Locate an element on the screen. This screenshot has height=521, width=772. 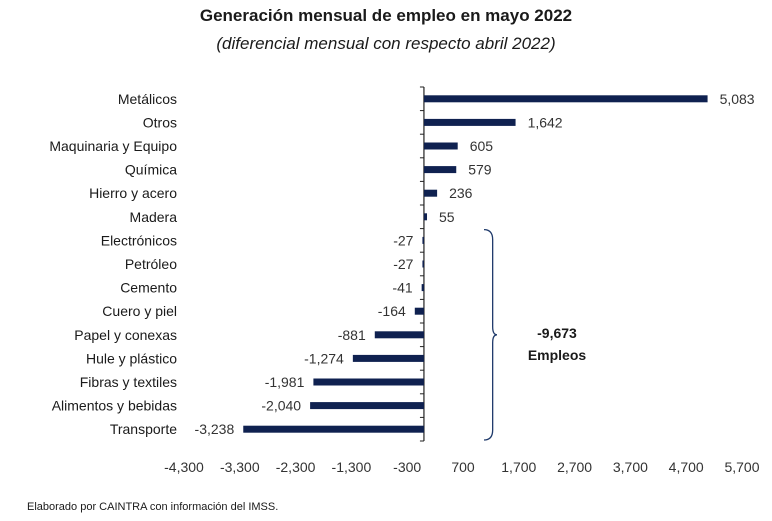
data-label: -164 is located at coordinates (392, 311).